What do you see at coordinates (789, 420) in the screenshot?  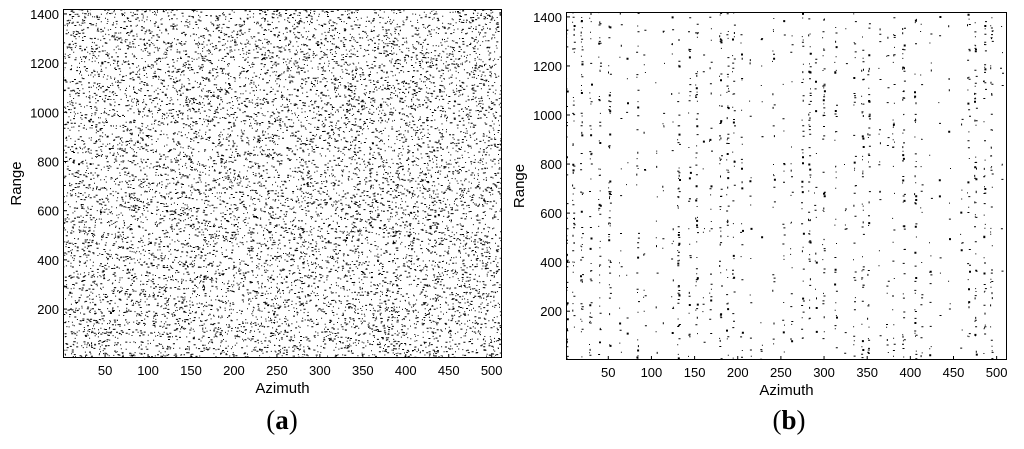 I see `panel-b-caption: (b)` at bounding box center [789, 420].